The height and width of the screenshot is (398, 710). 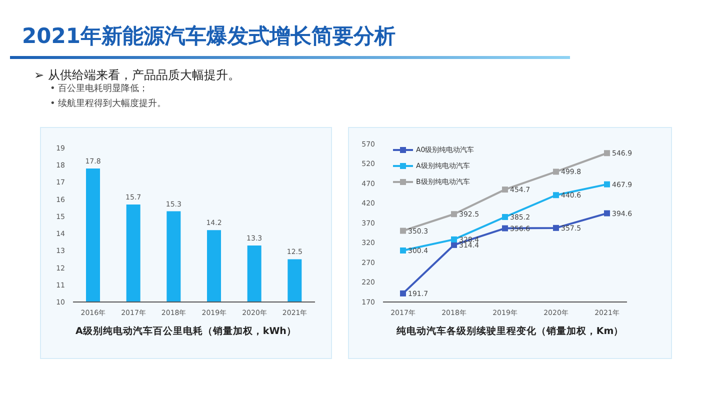 I want to click on text: A级别纯电动汽车百公里电耗（销量加权，kWh）, so click(x=186, y=331).